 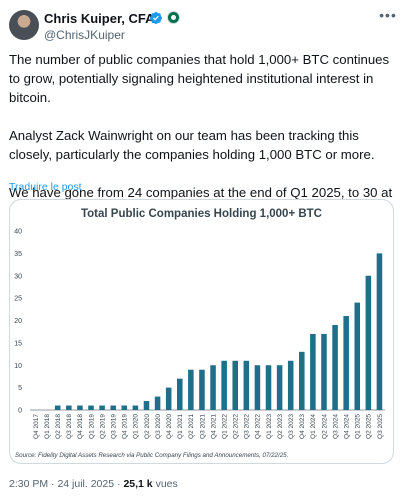 I want to click on tweet-meta: 2:30 PM · 24 juil. 2025 · 25,1 k vues, so click(x=93, y=484).